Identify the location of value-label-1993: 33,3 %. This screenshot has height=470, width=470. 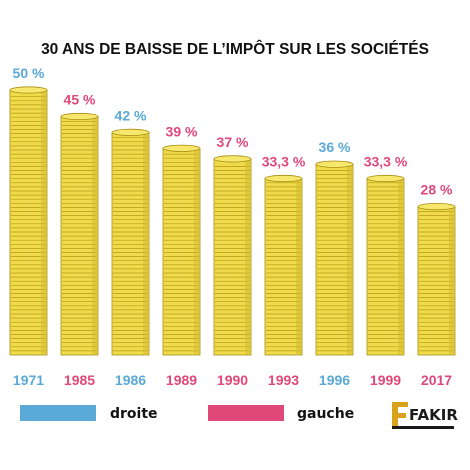
(284, 162).